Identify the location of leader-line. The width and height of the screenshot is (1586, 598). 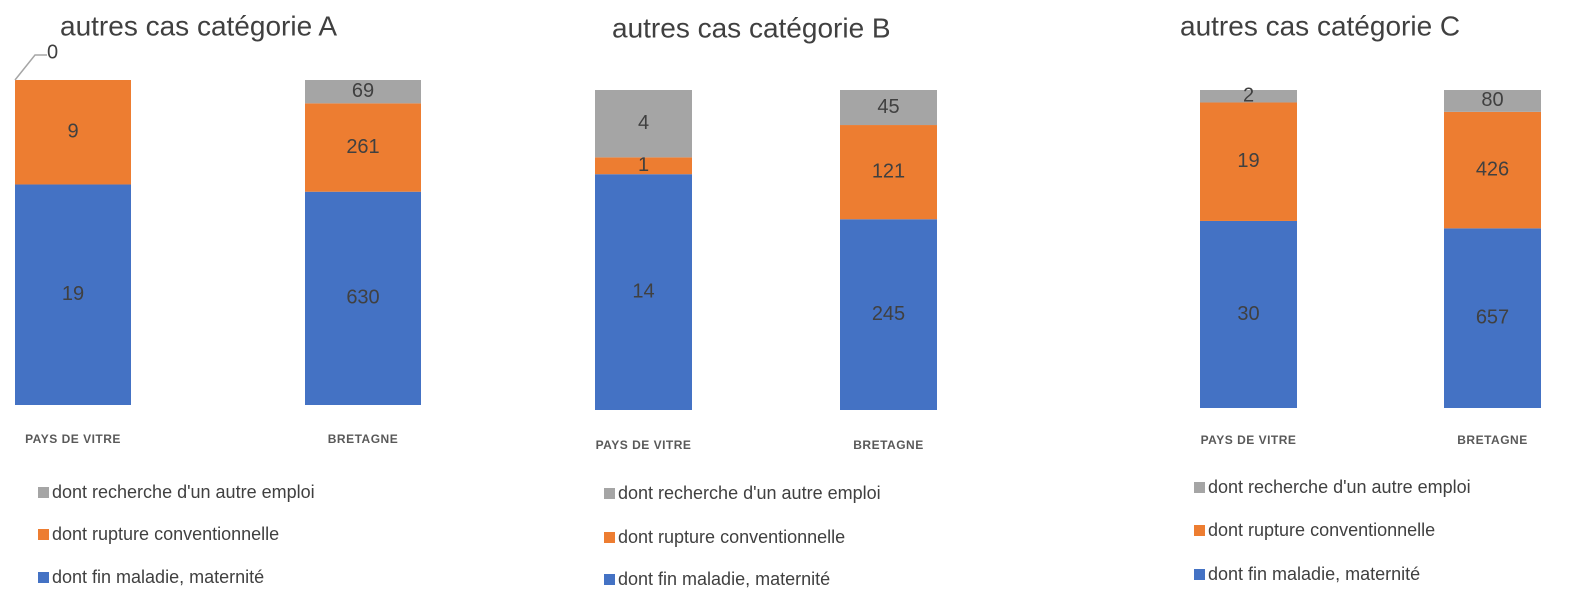
(30, 67).